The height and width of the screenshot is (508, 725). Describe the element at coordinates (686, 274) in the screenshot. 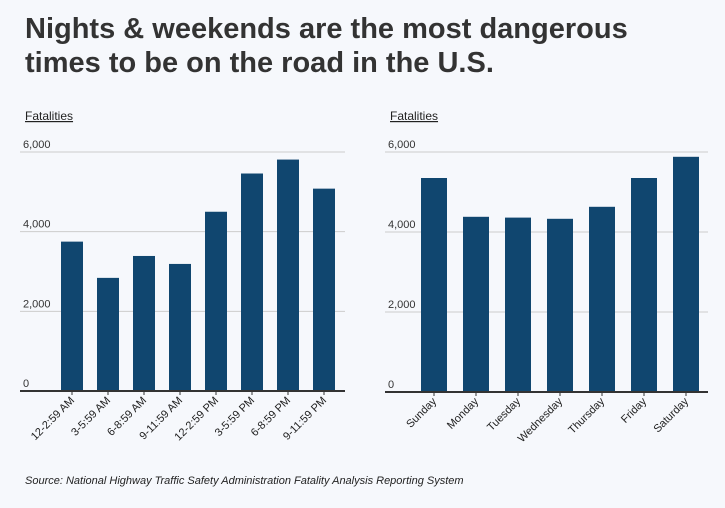

I see `bar-saturday` at that location.